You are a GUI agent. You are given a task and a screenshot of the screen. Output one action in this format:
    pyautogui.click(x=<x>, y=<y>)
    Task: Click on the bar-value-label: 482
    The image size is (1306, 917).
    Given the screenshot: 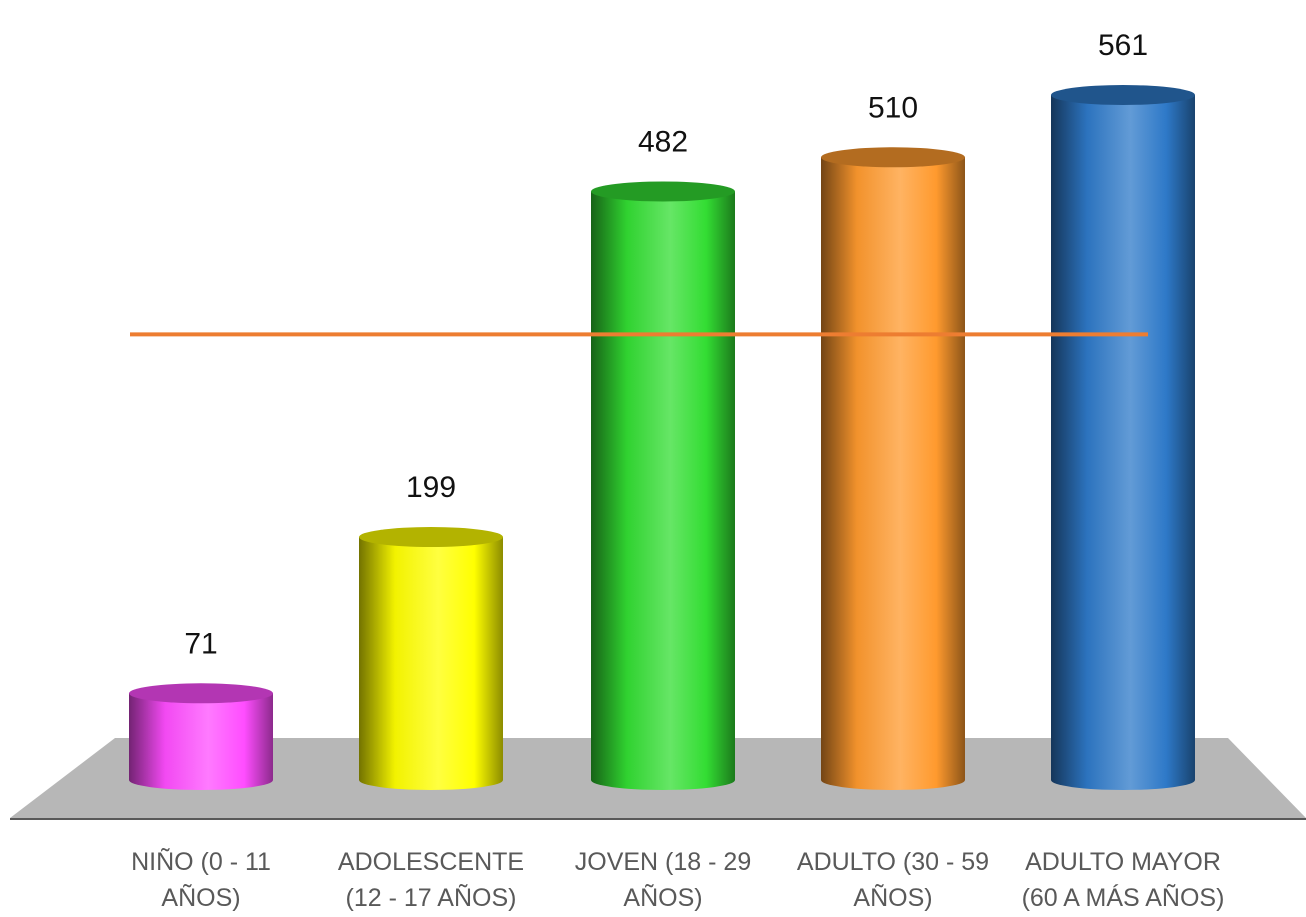 What is the action you would take?
    pyautogui.click(x=663, y=141)
    